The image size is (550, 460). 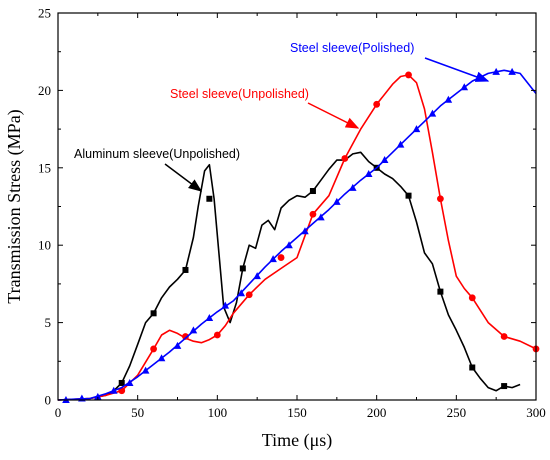 I want to click on y-tick-label: 10, so click(x=44, y=245).